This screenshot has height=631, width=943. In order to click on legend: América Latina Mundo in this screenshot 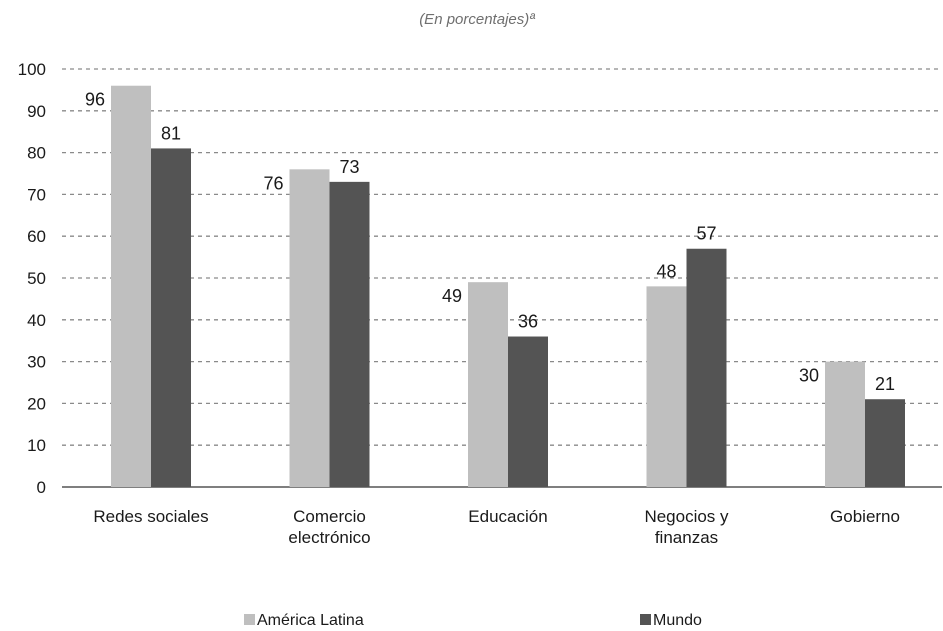, I will do `click(473, 620)`.